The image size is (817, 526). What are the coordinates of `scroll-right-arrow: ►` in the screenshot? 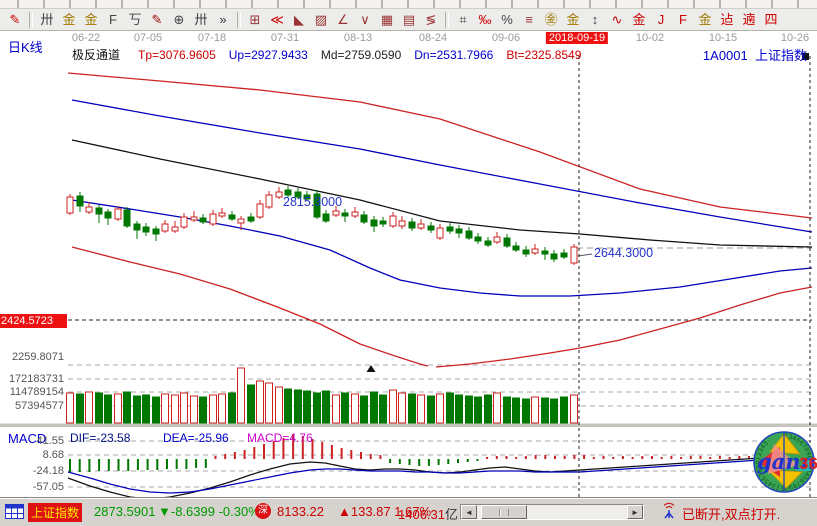 It's located at (635, 512).